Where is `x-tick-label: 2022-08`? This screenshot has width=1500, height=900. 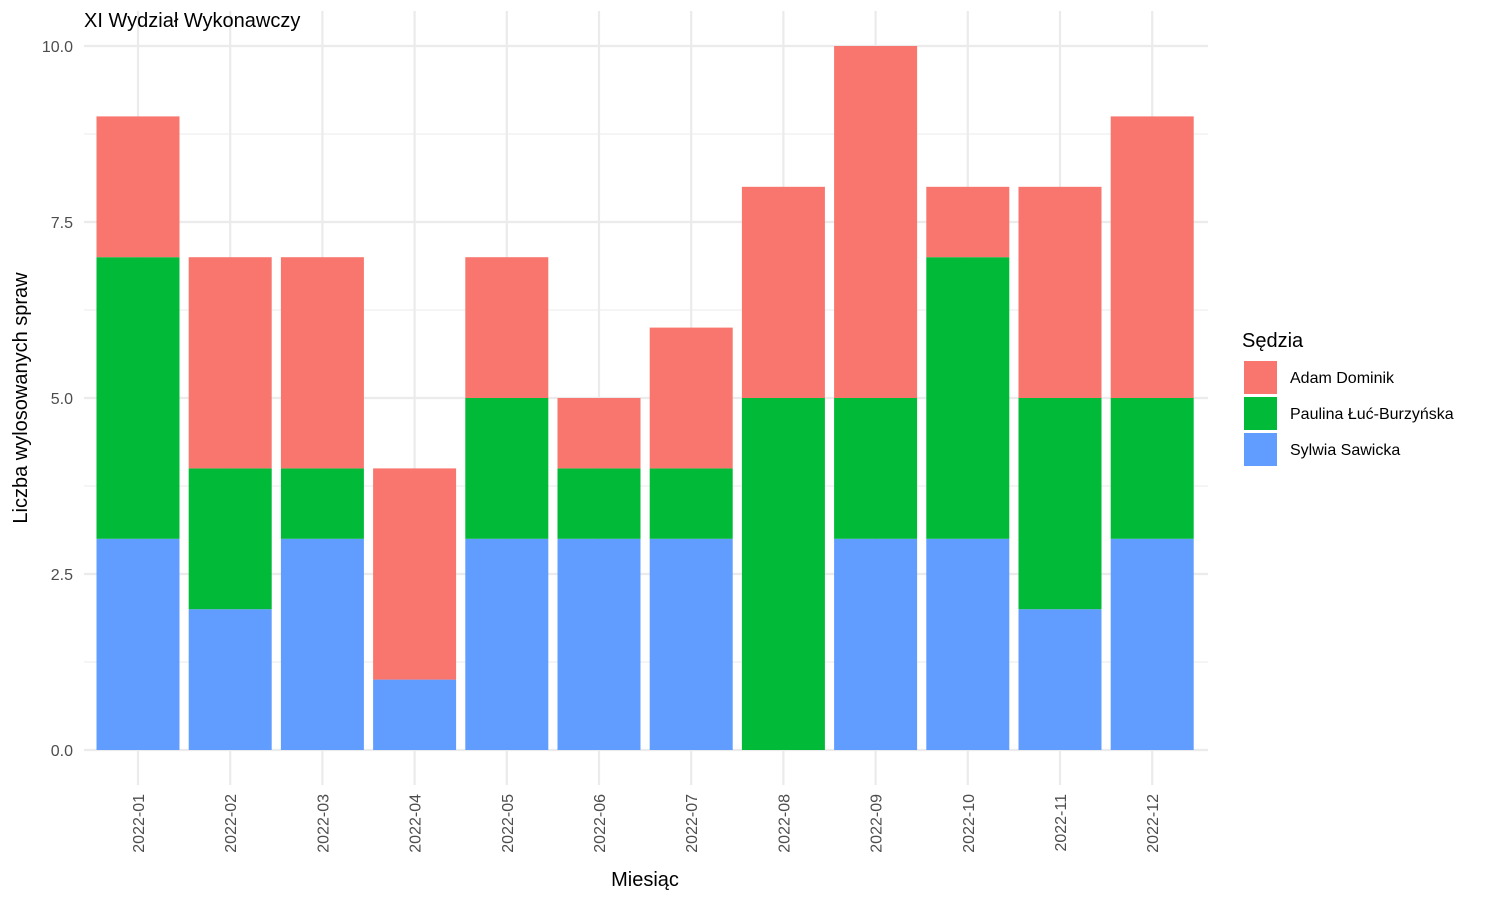
x-tick-label: 2022-08 is located at coordinates (784, 823).